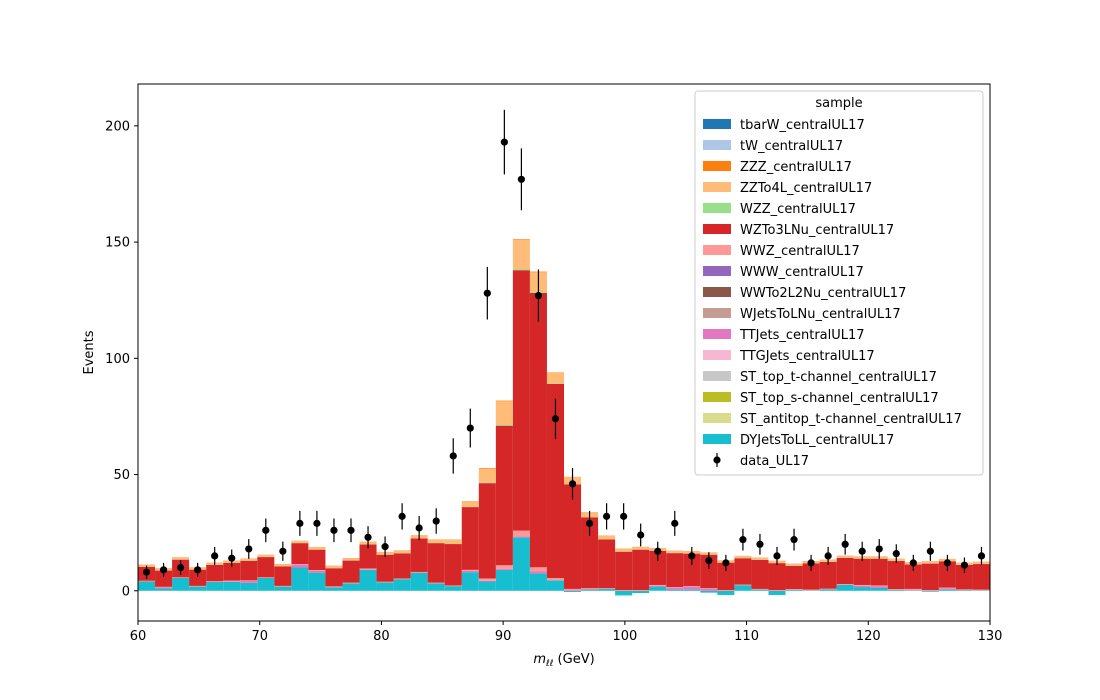  I want to click on legend-swatch-WZTo3LNu_centralUL17, so click(717, 229).